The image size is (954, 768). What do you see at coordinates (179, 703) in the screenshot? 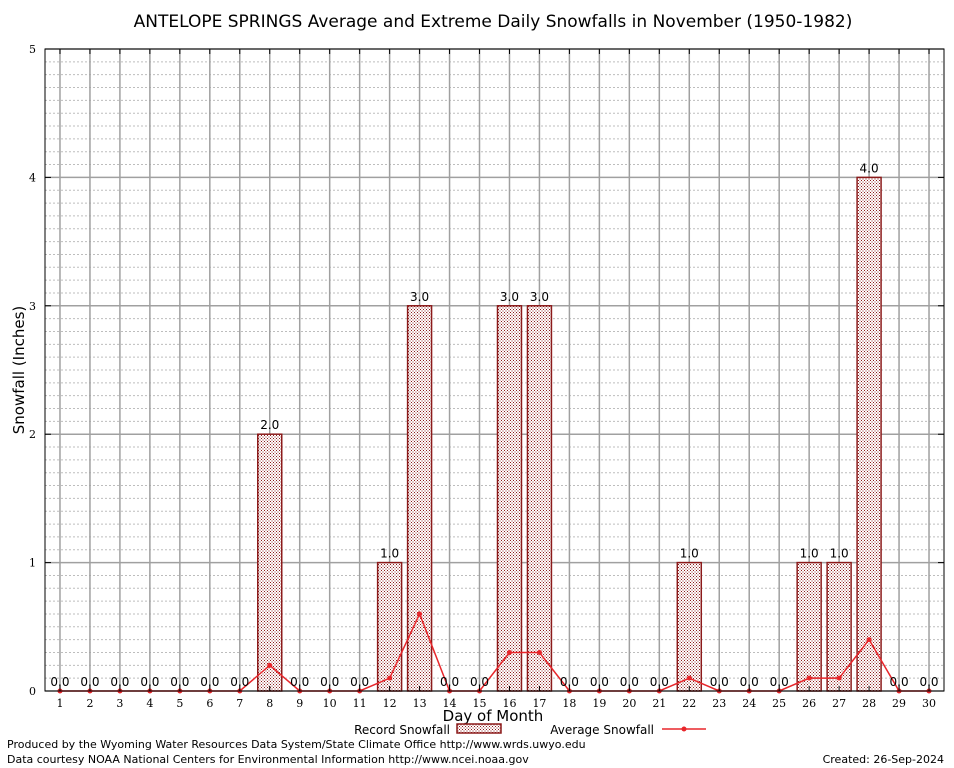
I see `x-tick-label: 5` at bounding box center [179, 703].